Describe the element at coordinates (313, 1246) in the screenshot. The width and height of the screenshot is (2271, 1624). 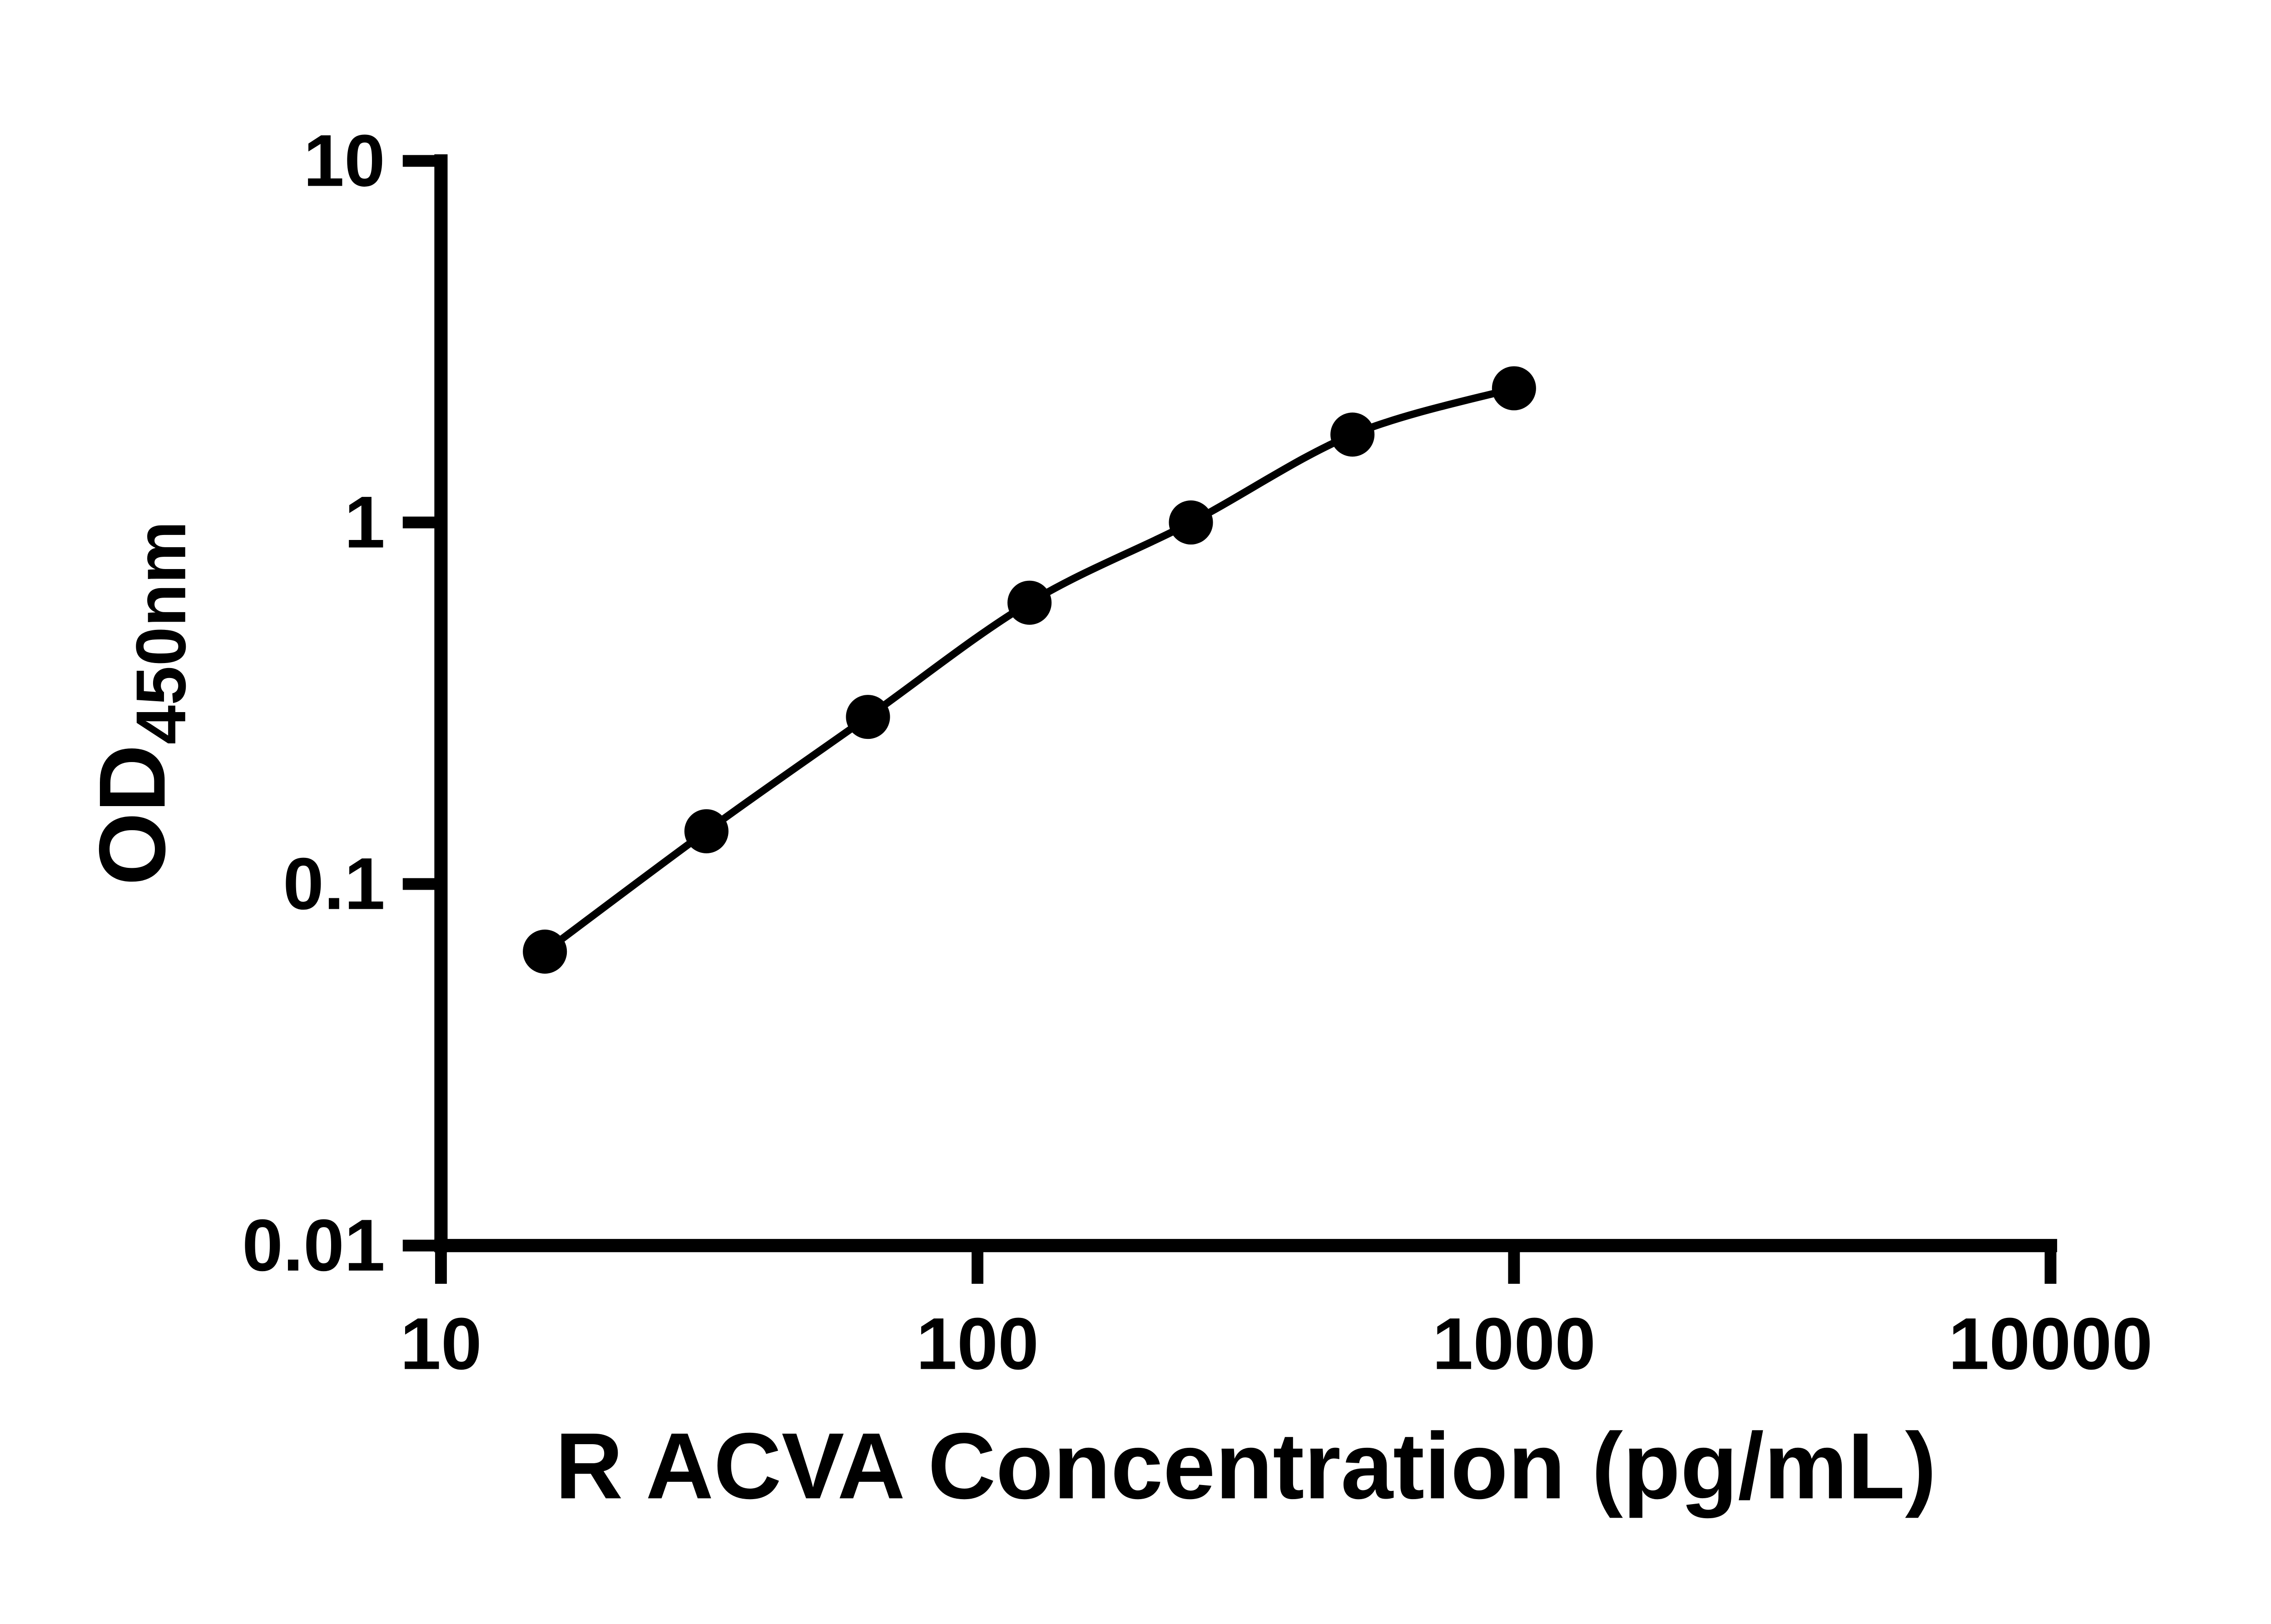
I see `y-tick-label-0.01: 0.01` at that location.